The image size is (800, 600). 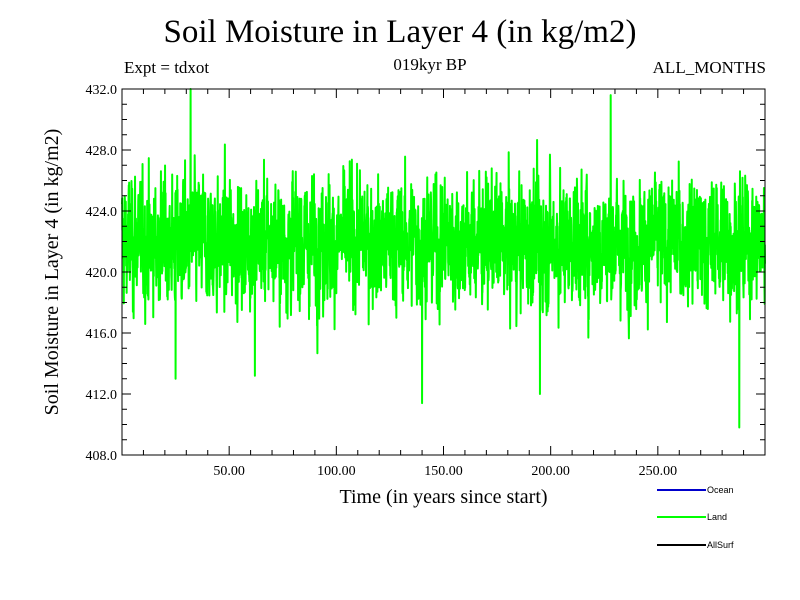 I want to click on y-tick-label: 412.0, so click(x=102, y=395).